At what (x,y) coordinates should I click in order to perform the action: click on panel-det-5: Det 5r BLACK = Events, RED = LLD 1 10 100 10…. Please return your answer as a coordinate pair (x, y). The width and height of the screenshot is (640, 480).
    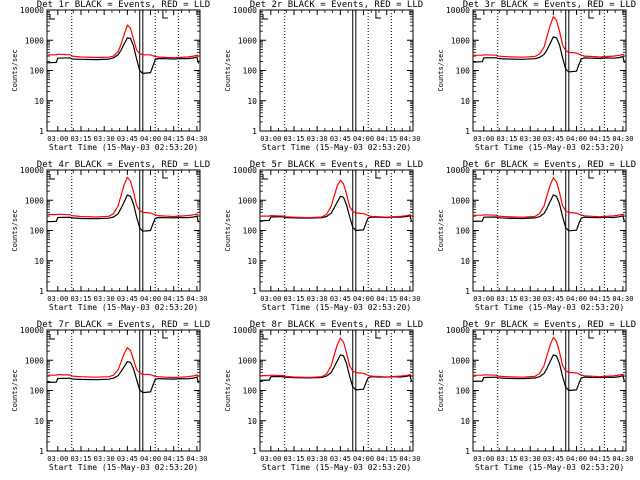
    Looking at the image, I should click on (323, 236).